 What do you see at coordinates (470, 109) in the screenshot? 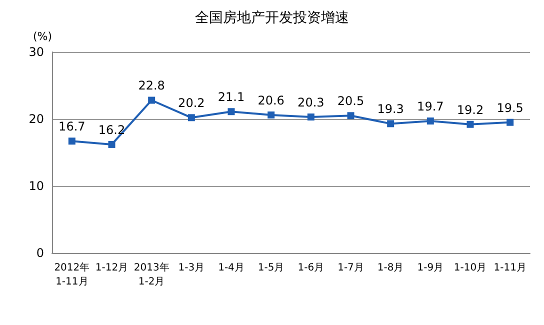
I see `data-label: 19.2` at bounding box center [470, 109].